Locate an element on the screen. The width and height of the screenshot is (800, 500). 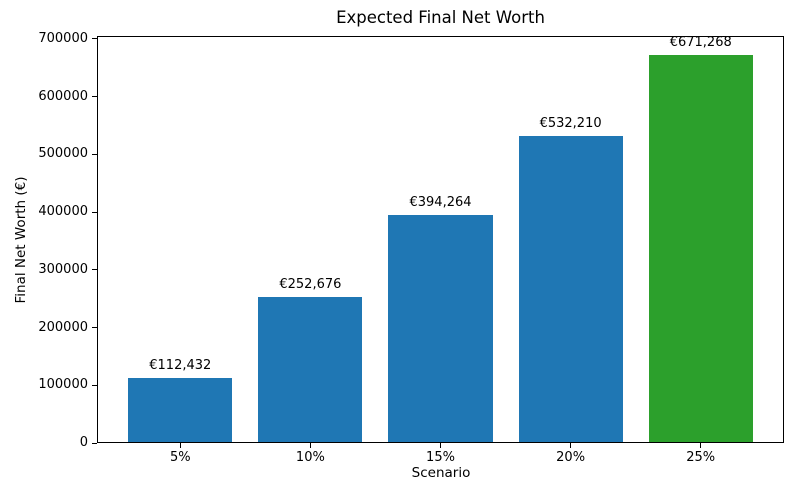
x-tick-label: 5% is located at coordinates (180, 457).